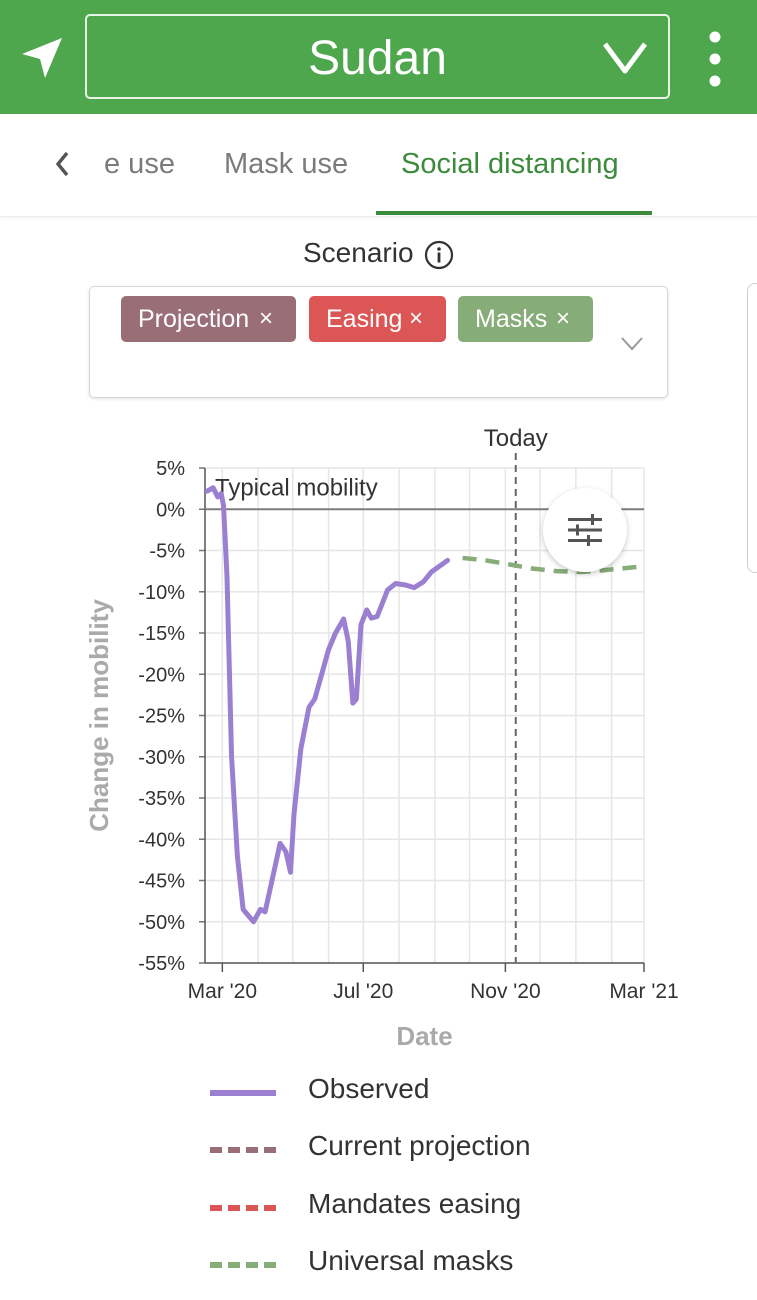 Image resolution: width=757 pixels, height=1300 pixels. Describe the element at coordinates (161, 840) in the screenshot. I see `y-tick-label: -40%` at that location.